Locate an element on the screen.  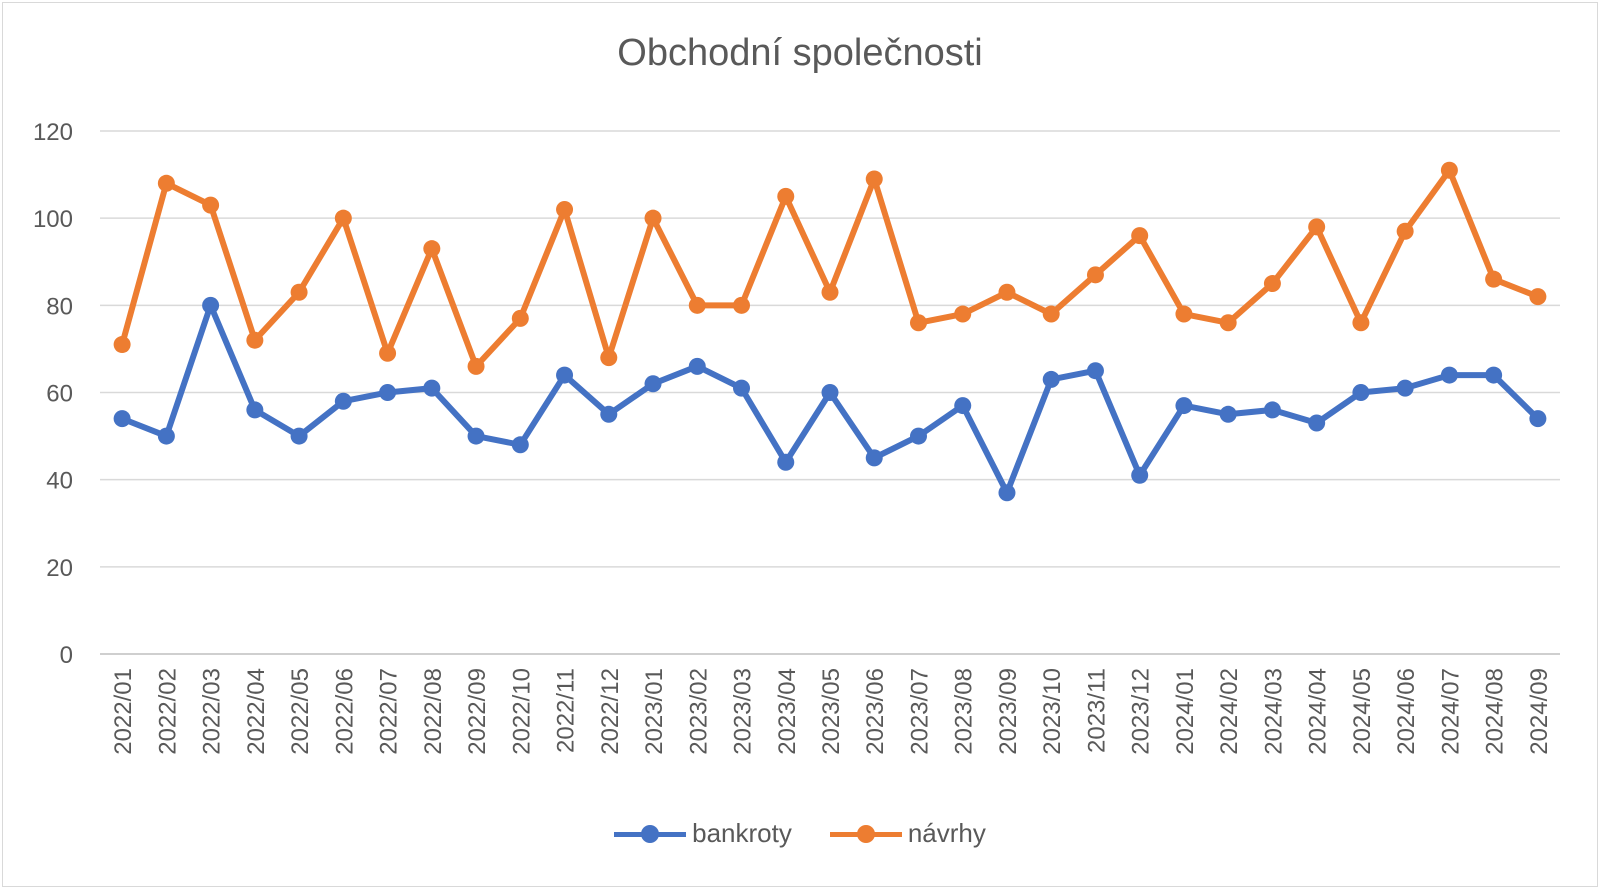
x-tick-label-2023-02: 2023/02 is located at coordinates (698, 711).